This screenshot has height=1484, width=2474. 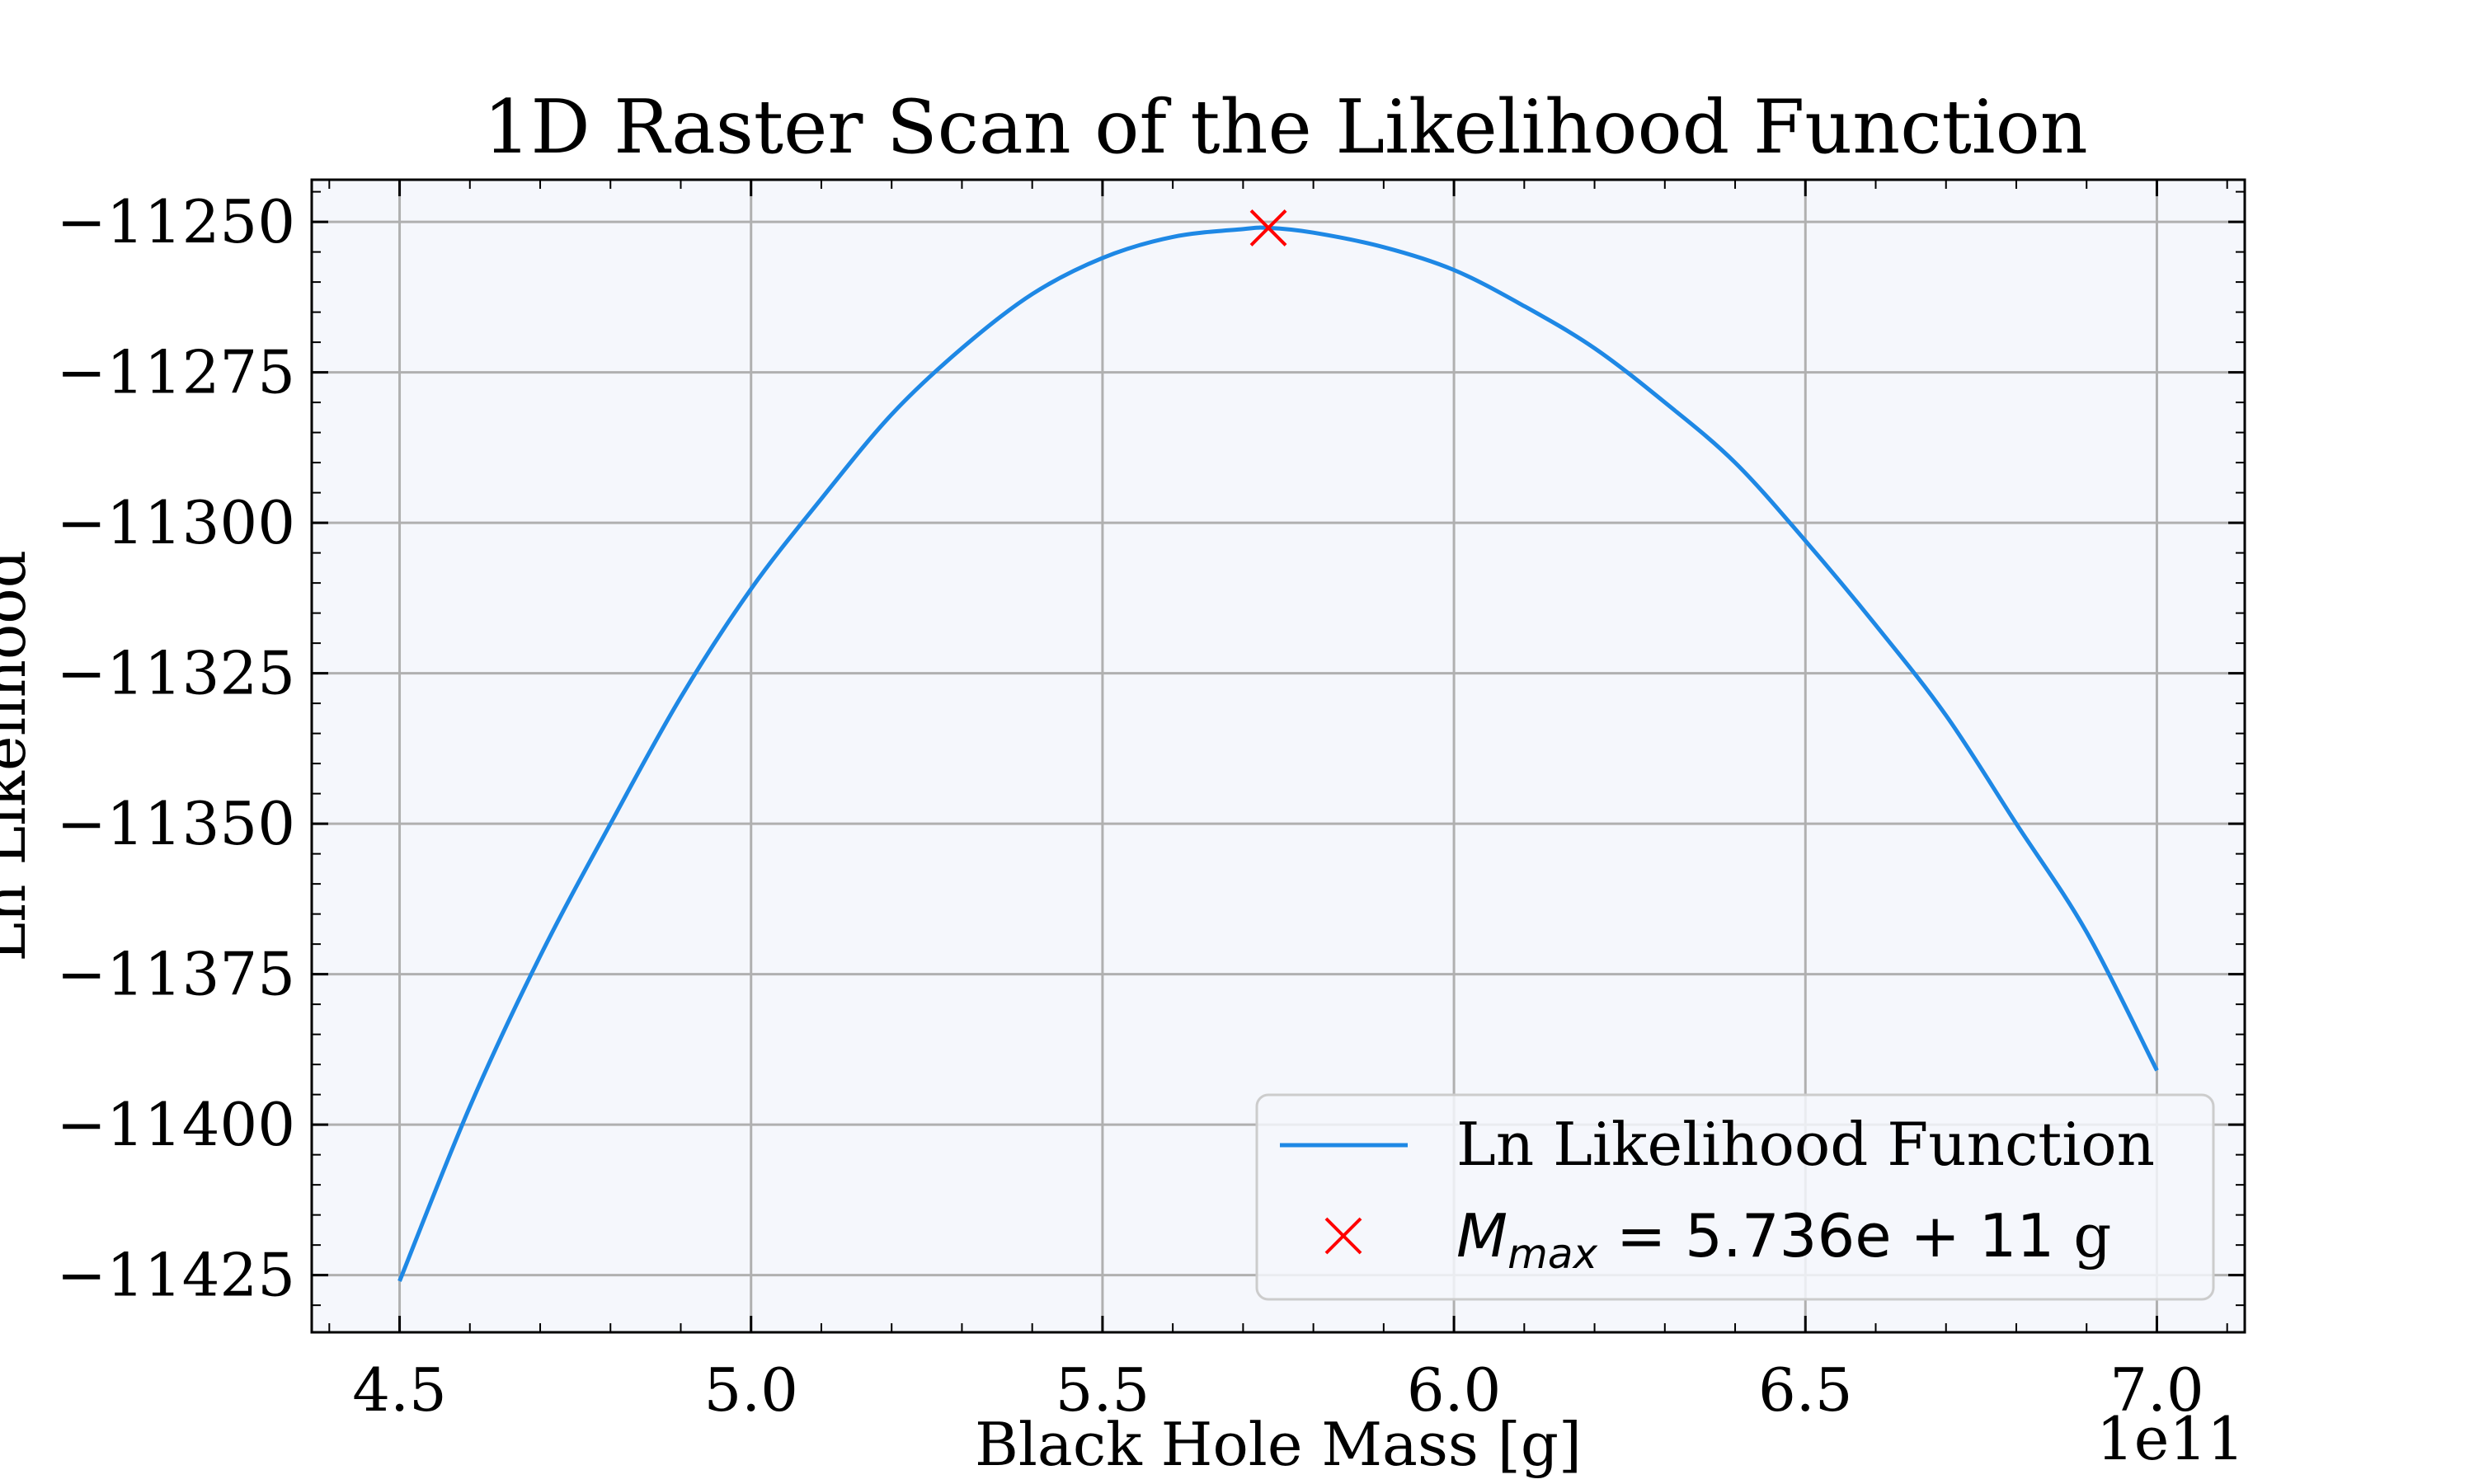 What do you see at coordinates (1805, 1390) in the screenshot?
I see `x-tick-label: 6.5` at bounding box center [1805, 1390].